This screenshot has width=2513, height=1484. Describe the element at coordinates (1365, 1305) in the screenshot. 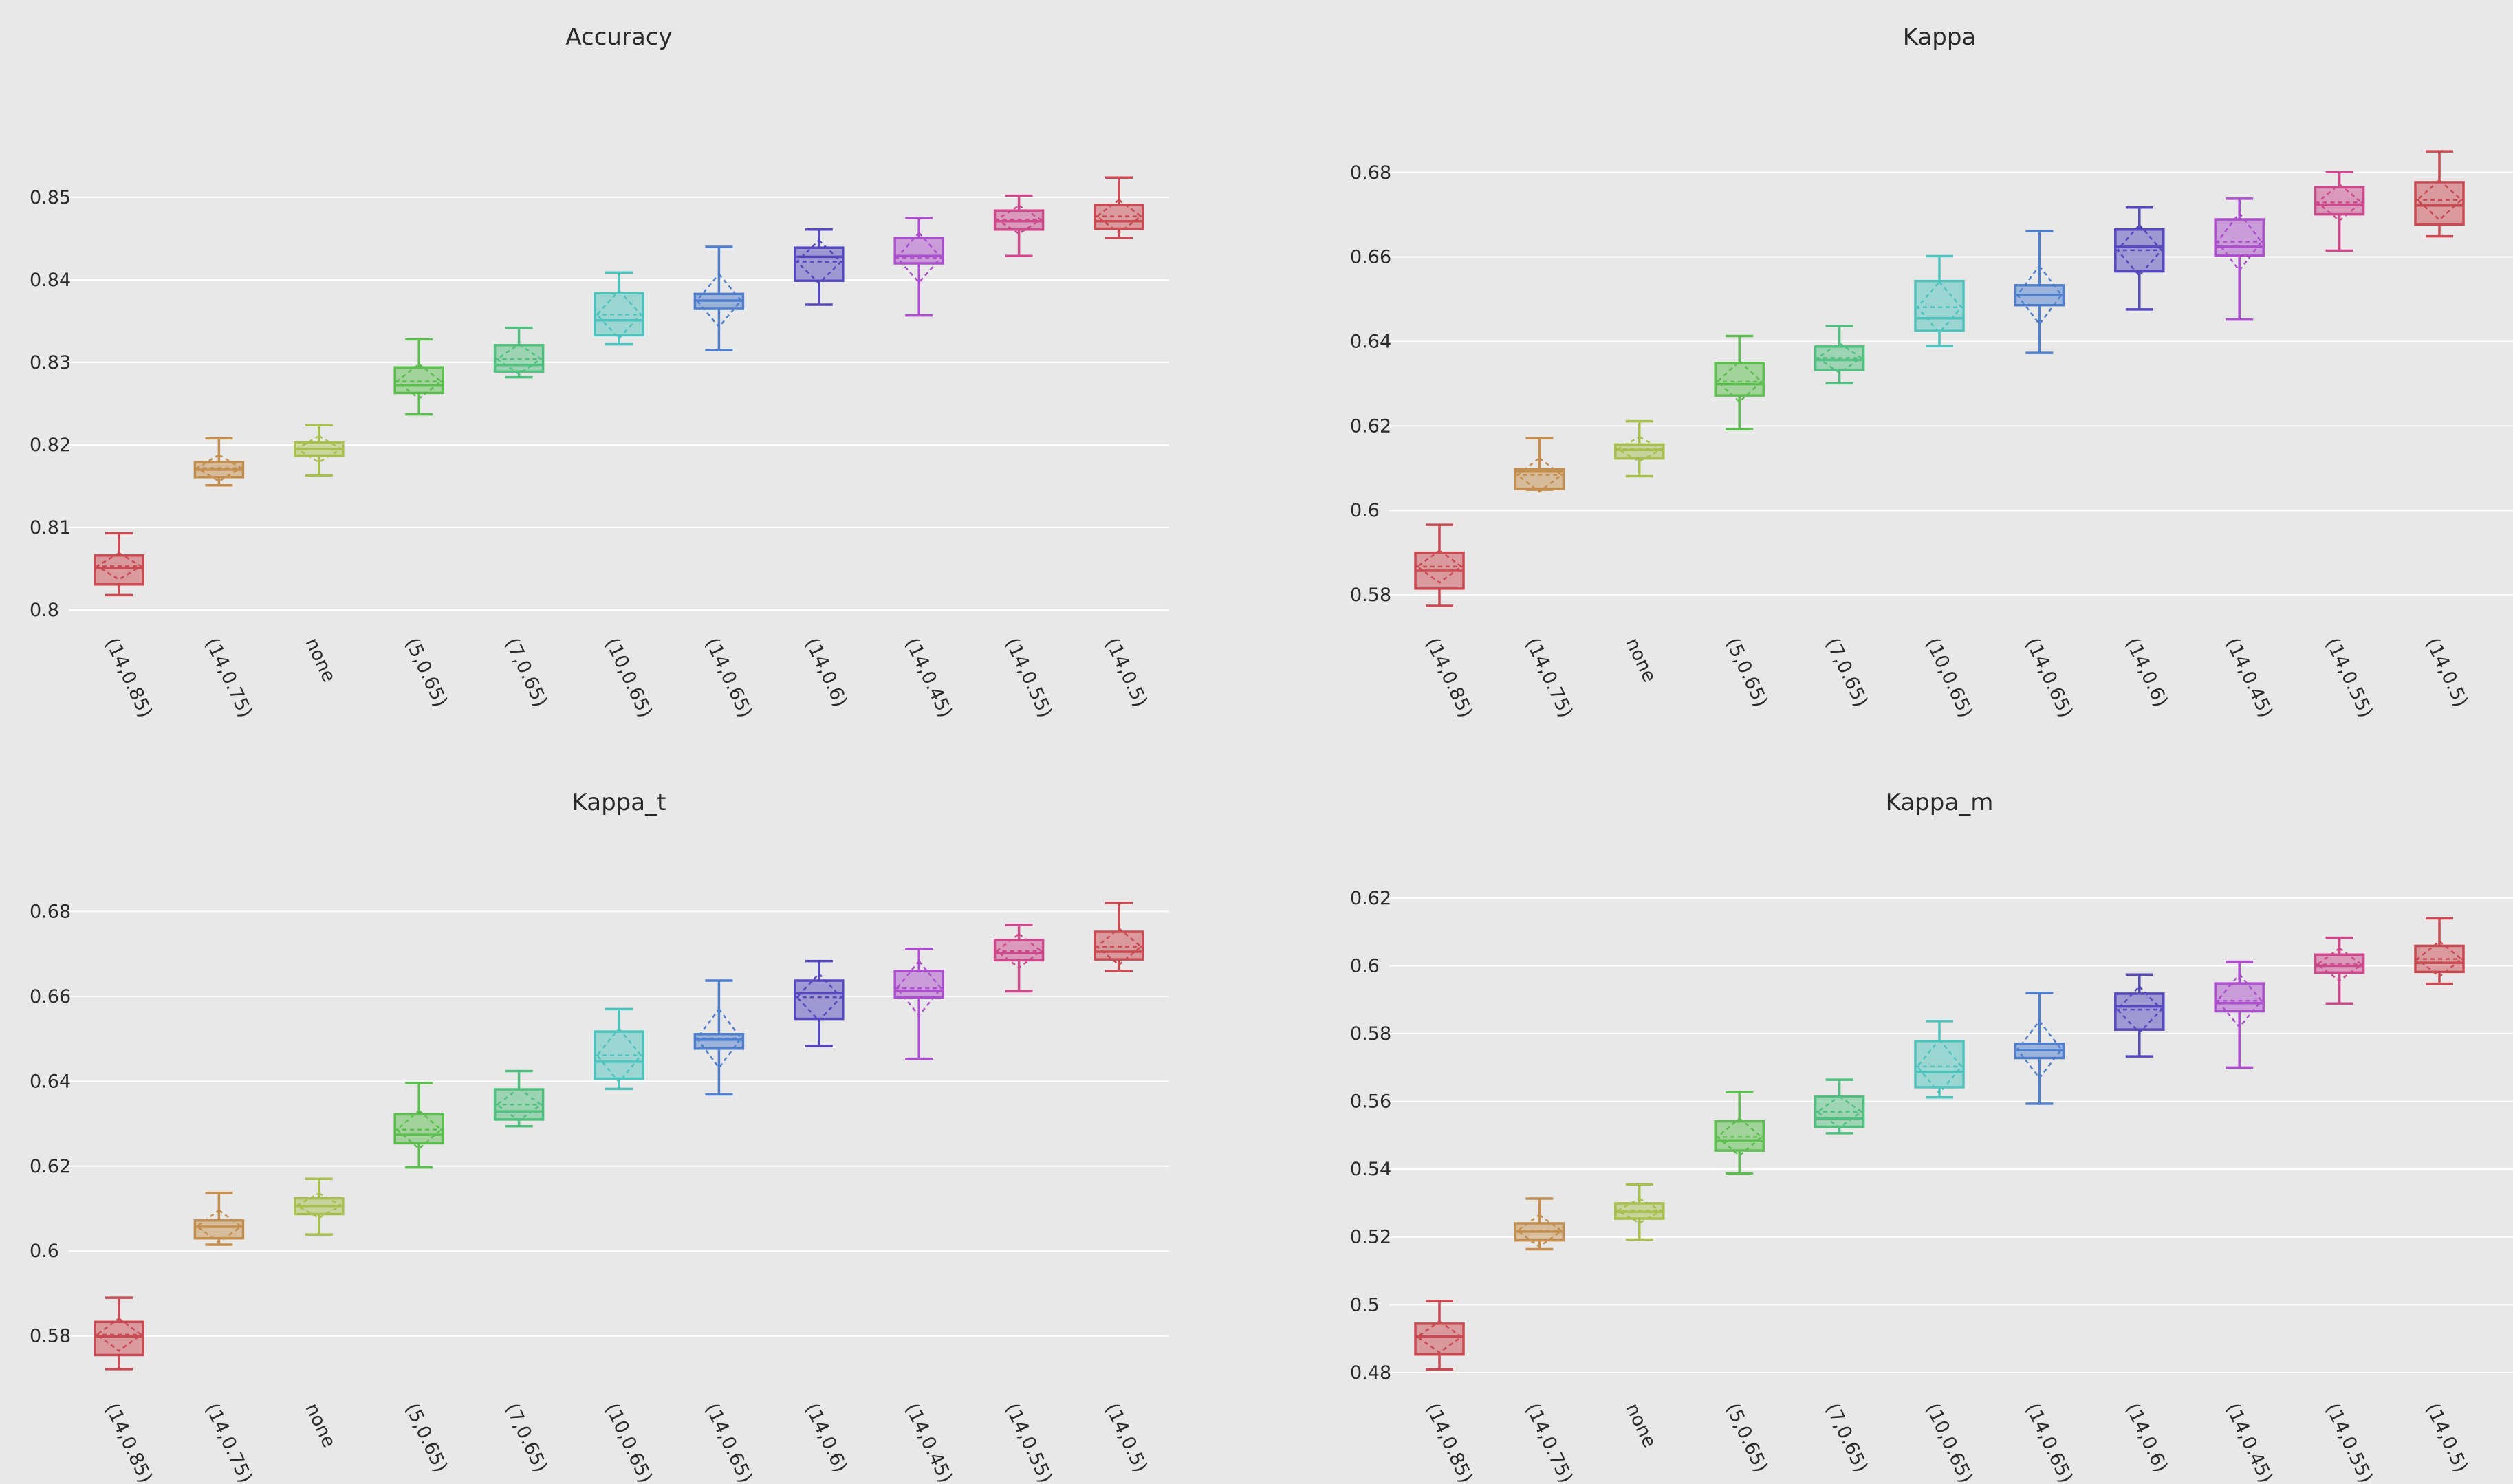

I see `kappa-m-y-tick-label: 0.5` at that location.